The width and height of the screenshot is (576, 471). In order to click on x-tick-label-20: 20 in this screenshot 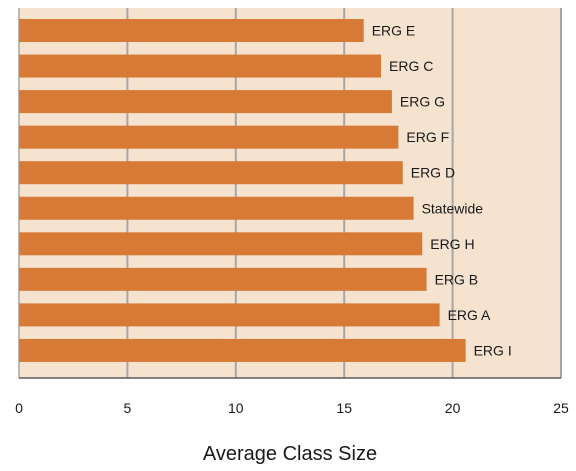, I will do `click(453, 408)`.